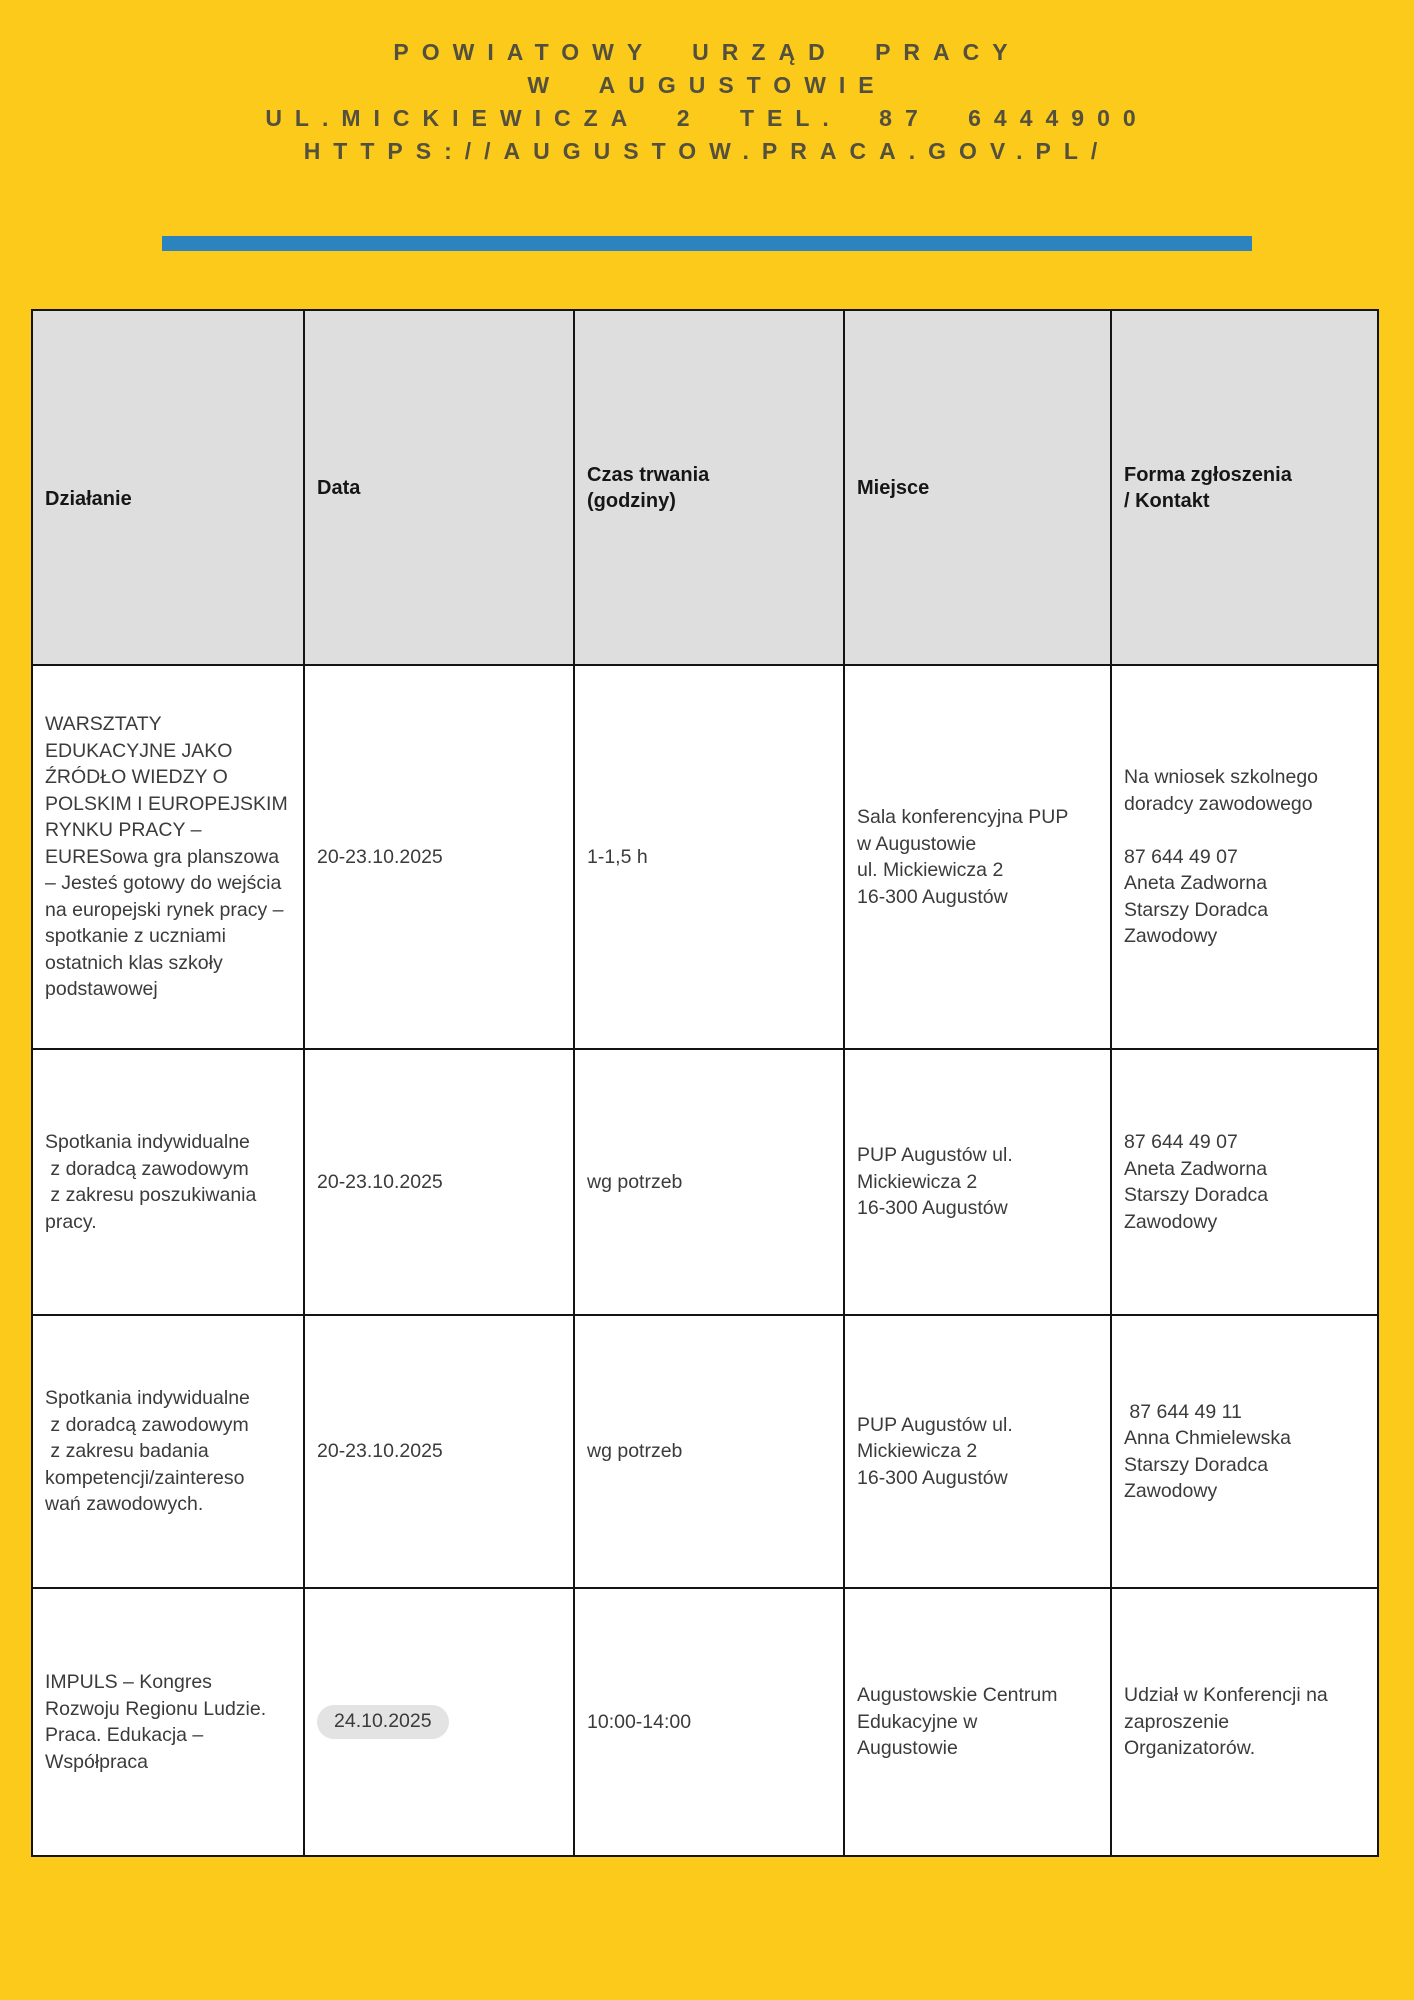 This screenshot has width=1414, height=2000. I want to click on date-text: 24.10.2025, so click(383, 1721).